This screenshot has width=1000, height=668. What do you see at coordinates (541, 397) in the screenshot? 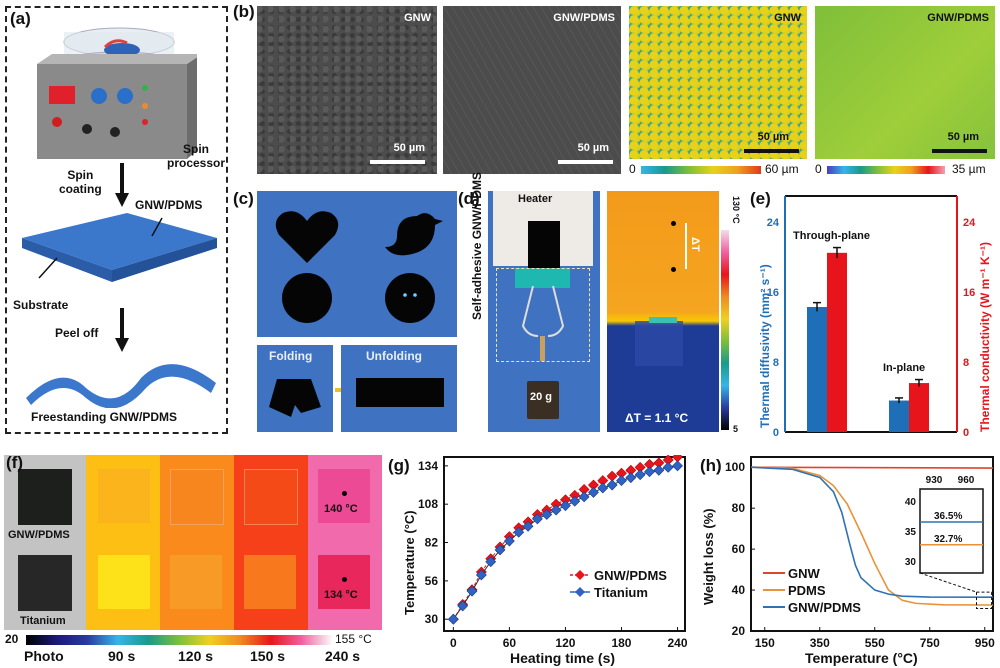
I see `weight-label: 20 g` at bounding box center [541, 397].